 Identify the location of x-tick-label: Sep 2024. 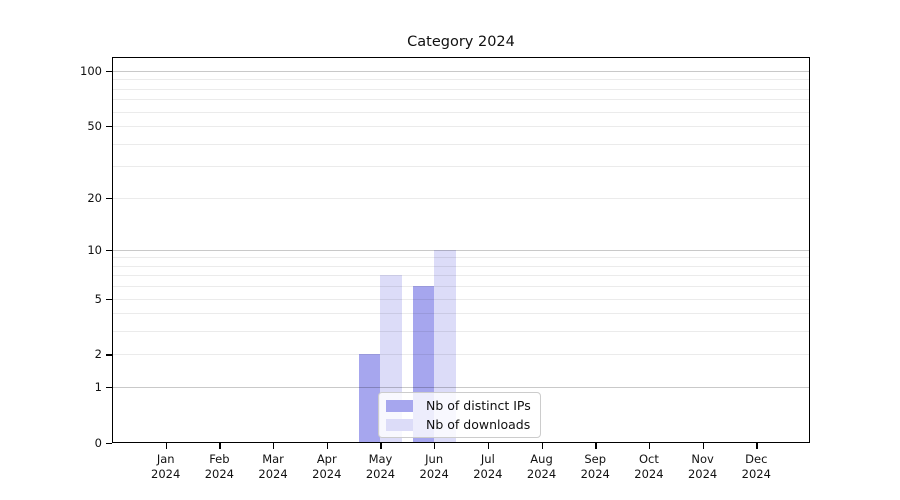
(595, 466).